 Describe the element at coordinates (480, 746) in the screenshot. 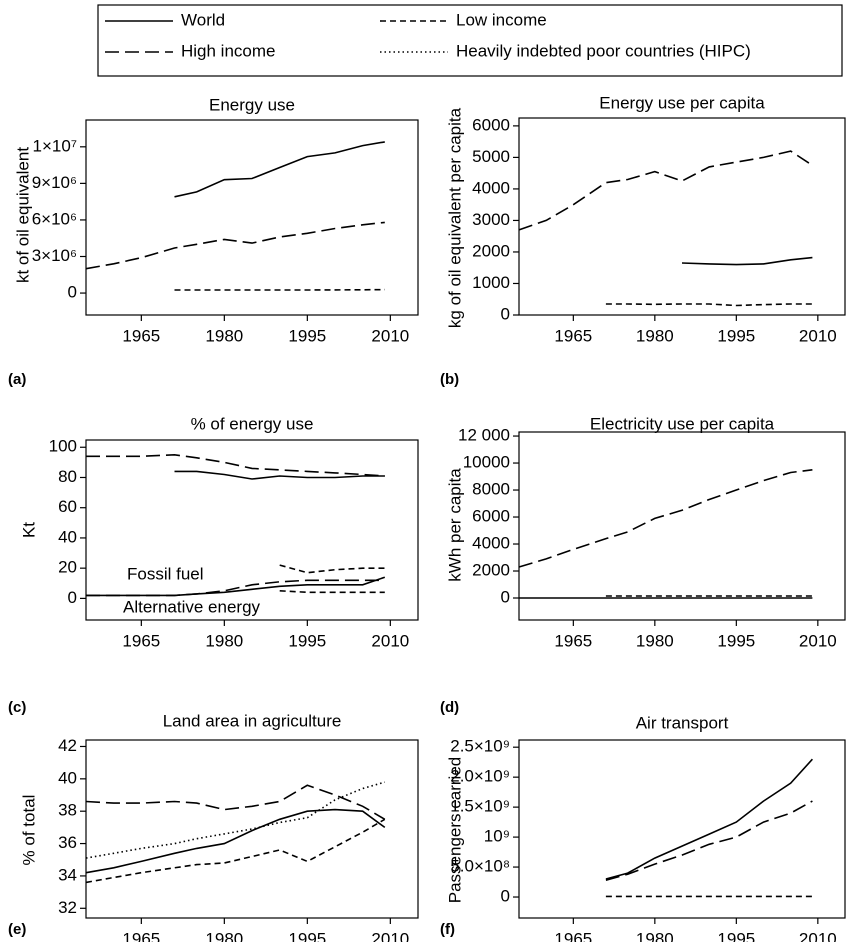

I see `y-tick-label: 2.5×10⁹` at that location.